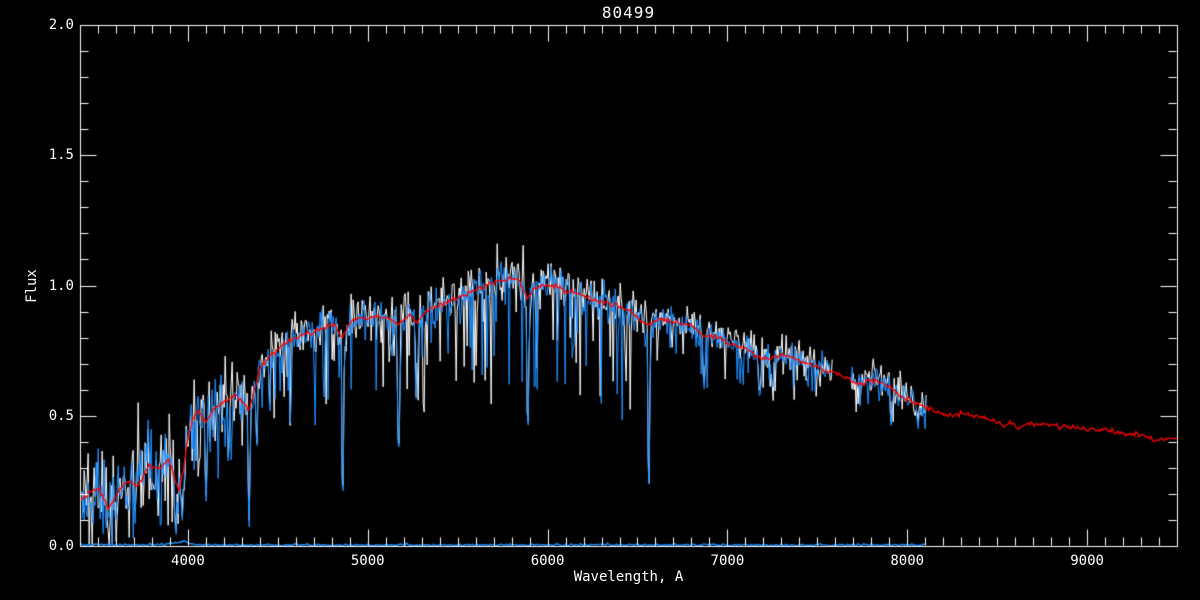 This screenshot has height=600, width=1200. What do you see at coordinates (61, 25) in the screenshot?
I see `y-tick-label: 2.0` at bounding box center [61, 25].